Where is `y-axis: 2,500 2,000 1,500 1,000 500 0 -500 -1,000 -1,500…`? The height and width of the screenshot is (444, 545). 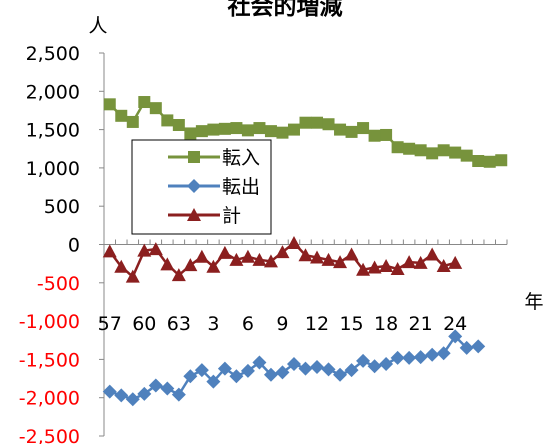
y-axis: 2,500 2,000 1,500 1,000 500 0 -500 -1,000 -1,500… is located at coordinates (62, 243).